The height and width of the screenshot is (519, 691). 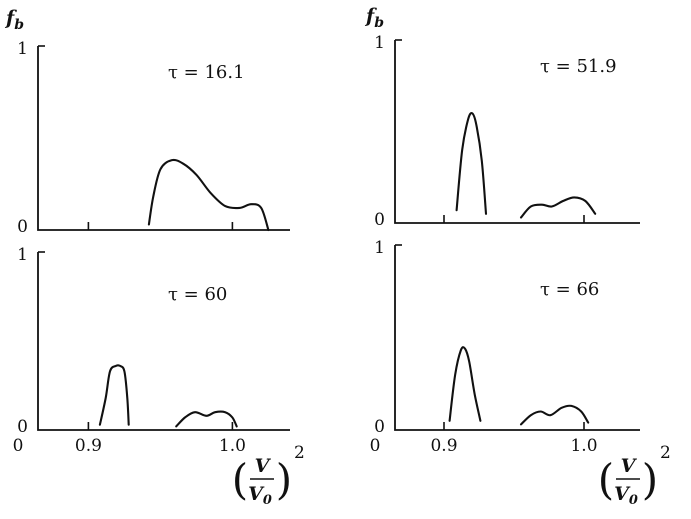 I want to click on tau-annotation: τ = 51.9, so click(x=578, y=66).